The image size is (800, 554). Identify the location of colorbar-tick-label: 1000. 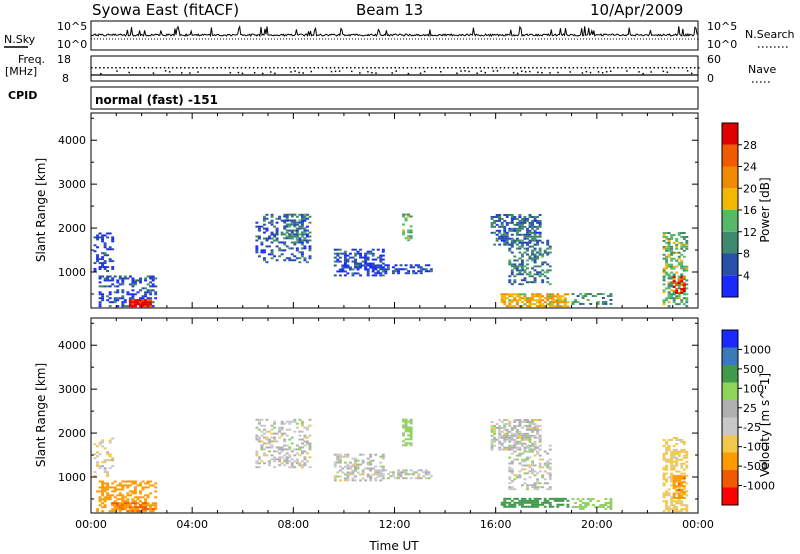
(757, 349).